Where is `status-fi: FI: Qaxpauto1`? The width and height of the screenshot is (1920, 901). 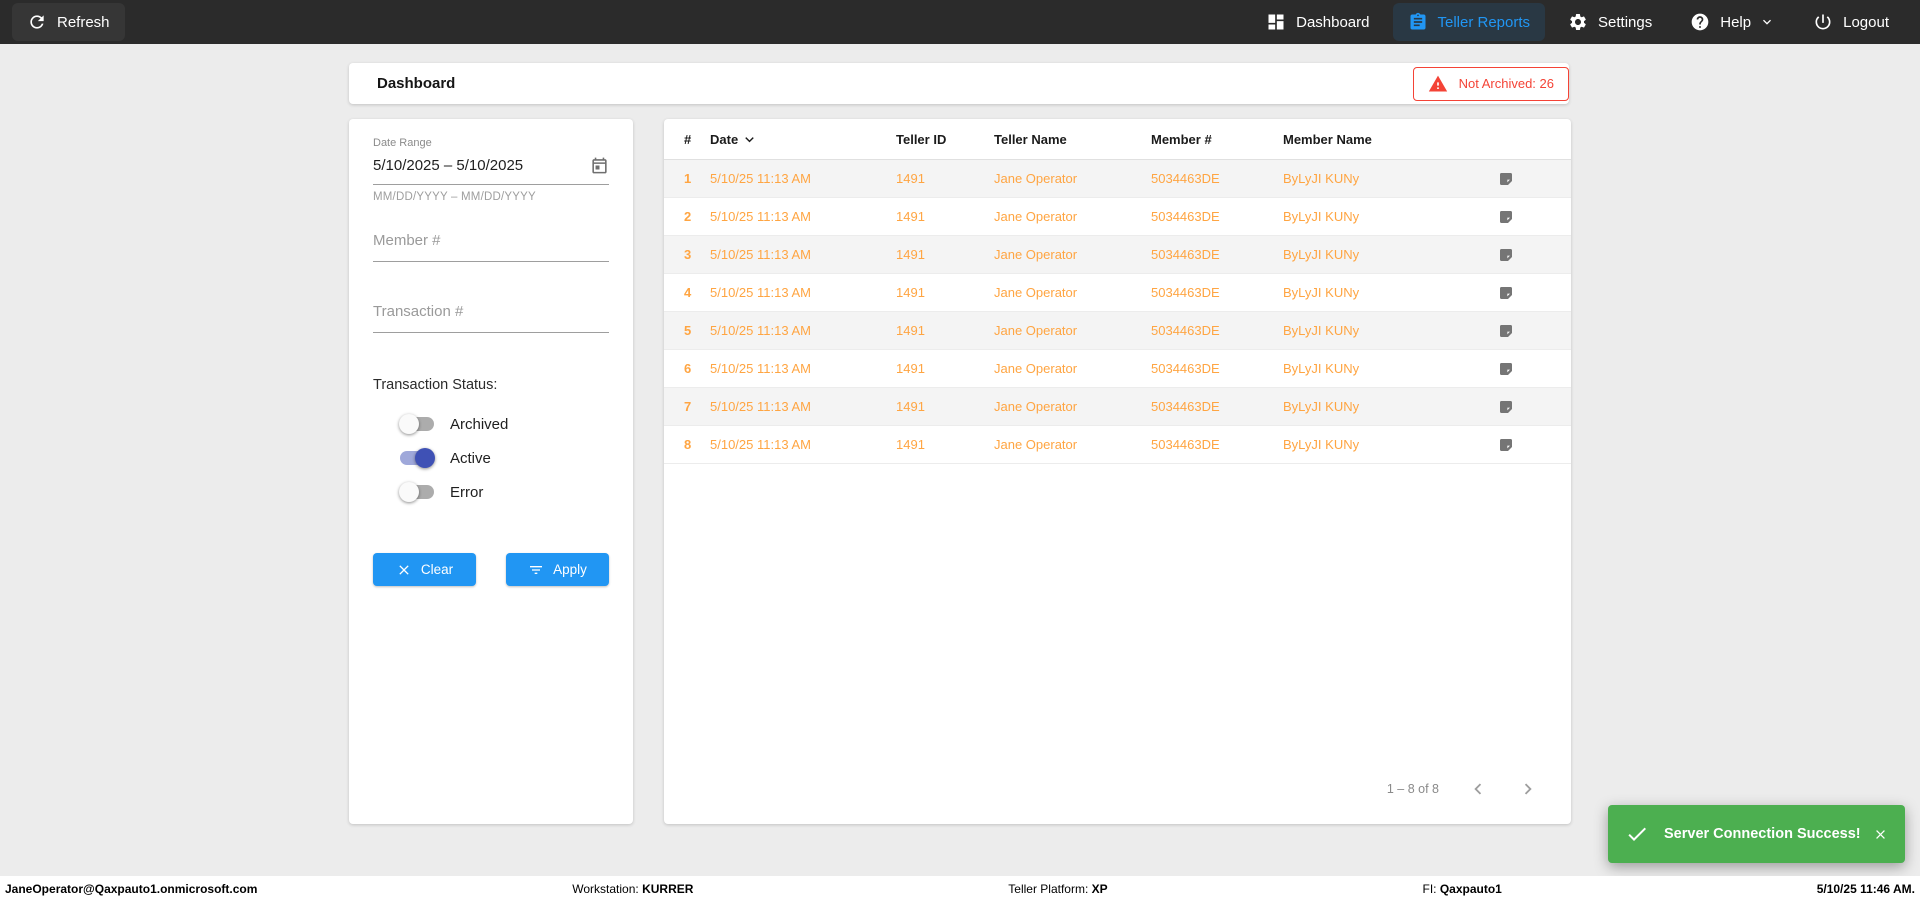
status-fi: FI: Qaxpauto1 is located at coordinates (1462, 889).